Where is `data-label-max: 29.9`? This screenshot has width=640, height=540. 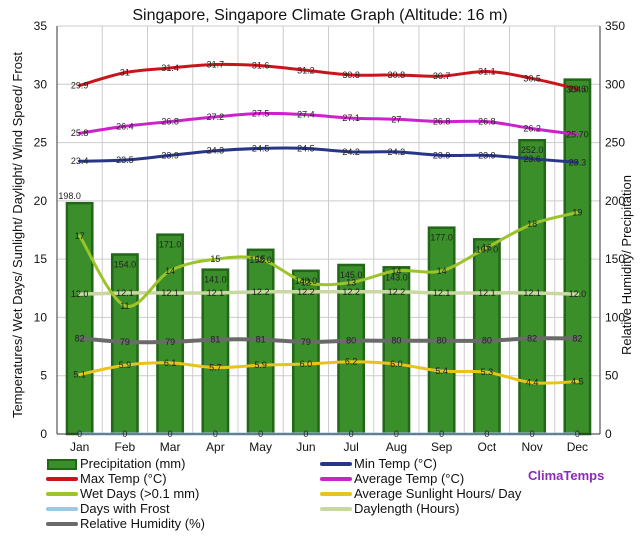
data-label-max: 29.9 is located at coordinates (80, 85).